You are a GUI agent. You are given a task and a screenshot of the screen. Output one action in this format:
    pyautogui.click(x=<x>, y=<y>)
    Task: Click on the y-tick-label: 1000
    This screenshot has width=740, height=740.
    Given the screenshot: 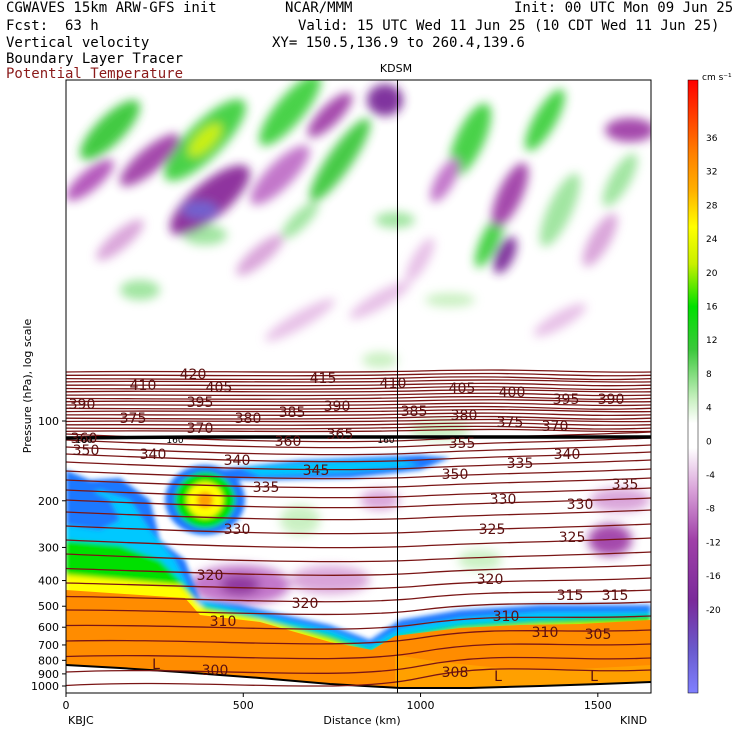 What is the action you would take?
    pyautogui.click(x=45, y=686)
    